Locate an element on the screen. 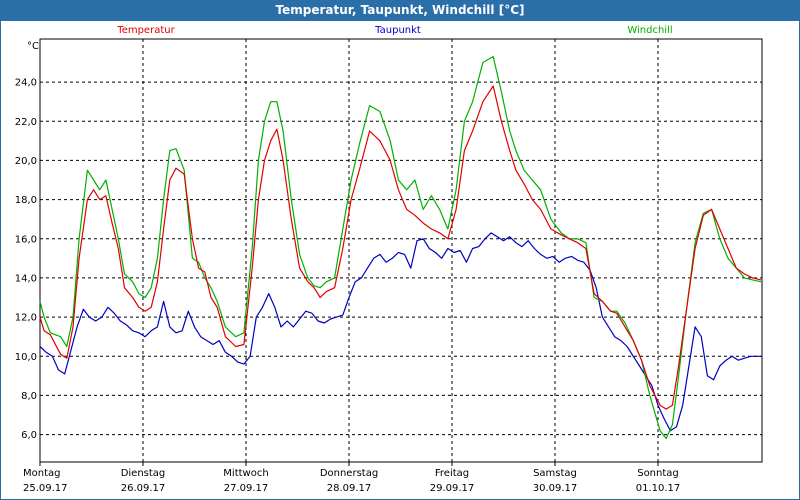  x-tick-date: 30.09.17 is located at coordinates (555, 488).